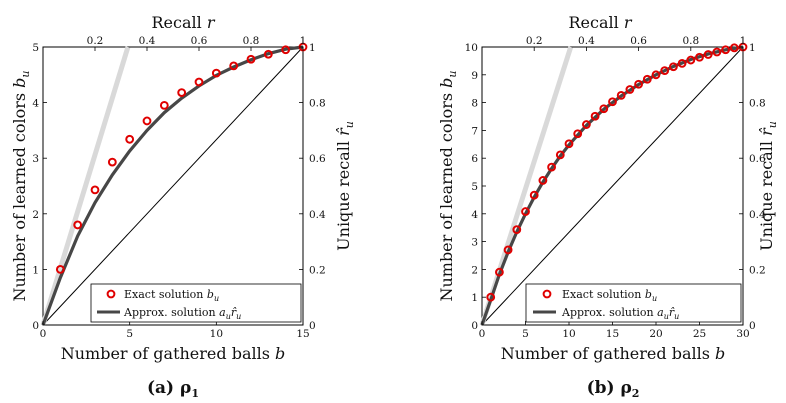  I want to click on top-tick-label: 0.4, so click(147, 41).